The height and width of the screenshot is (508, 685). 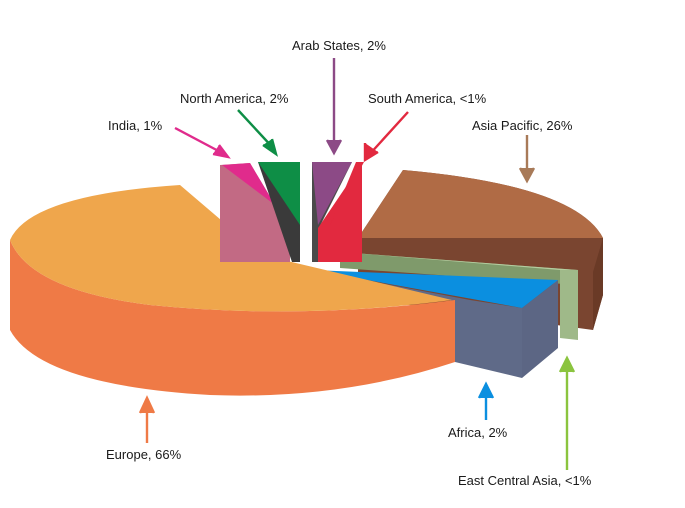 I want to click on arrow-arab-states, so click(x=334, y=107).